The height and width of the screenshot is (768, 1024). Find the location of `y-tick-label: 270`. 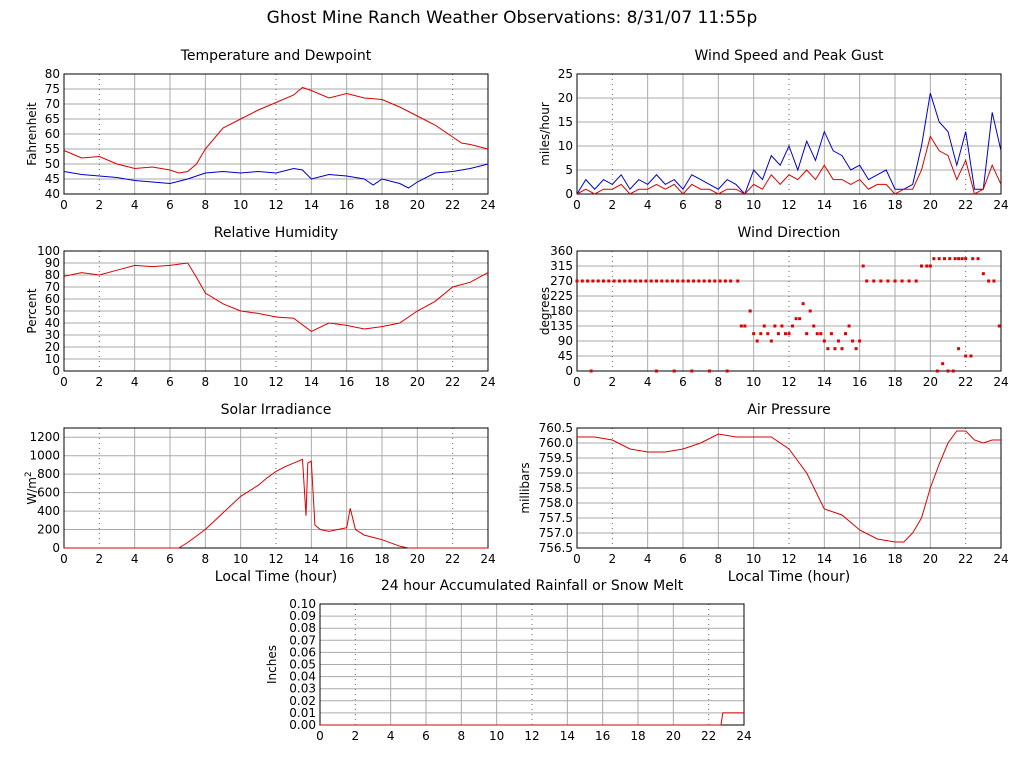

y-tick-label: 270 is located at coordinates (561, 281).